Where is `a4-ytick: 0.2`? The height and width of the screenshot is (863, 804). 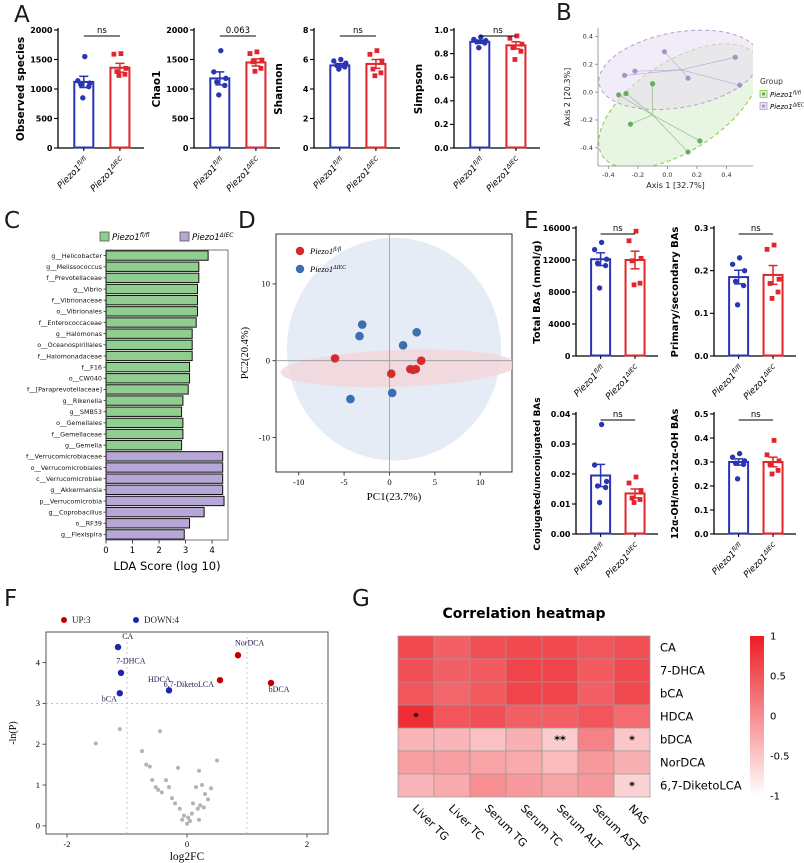
a4-ytick: 0.2 is located at coordinates (441, 124).